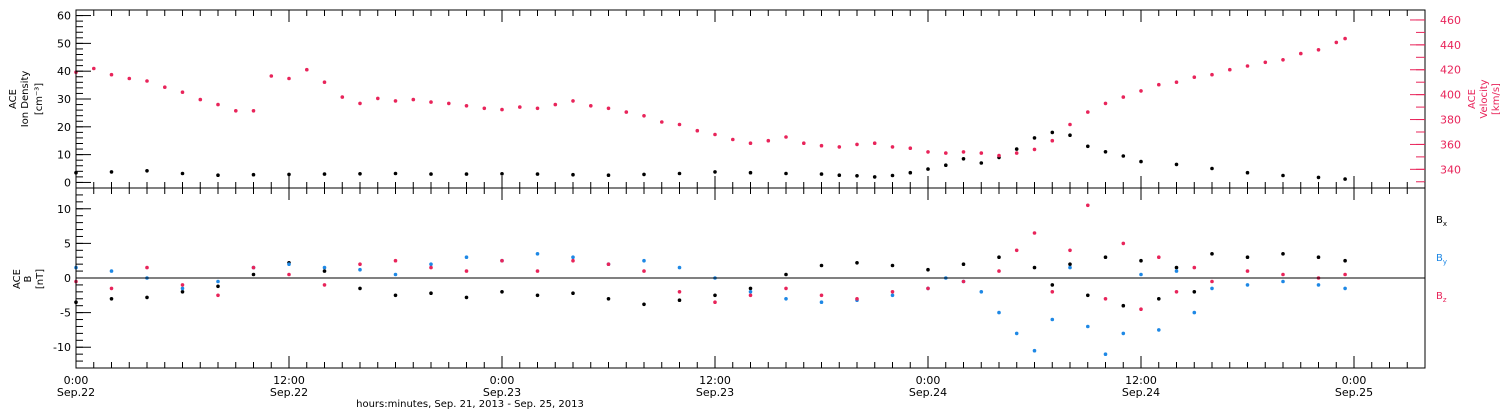  Describe the element at coordinates (1472, 99) in the screenshot. I see `top-right-ylabel-line1: ACE` at that location.